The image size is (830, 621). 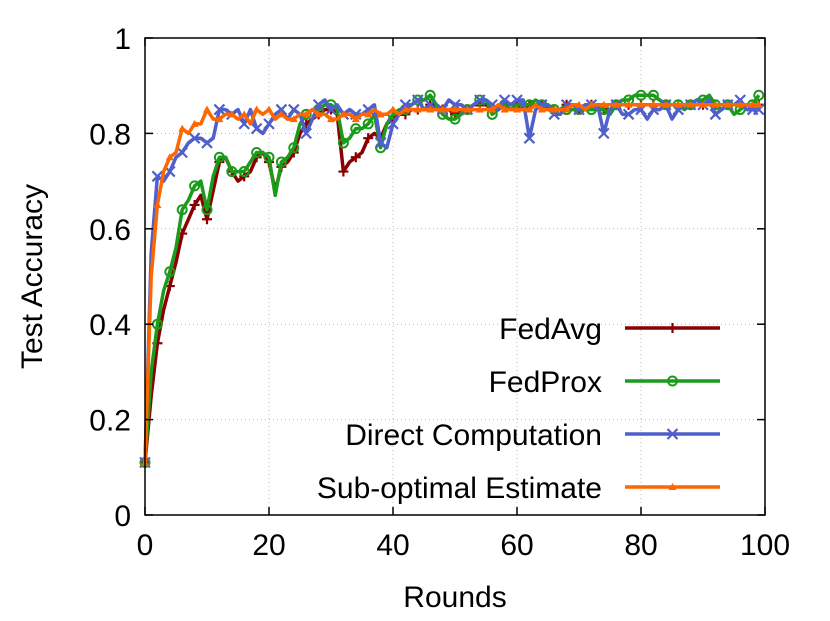 I want to click on y-tick-label: 0.8, so click(x=110, y=134).